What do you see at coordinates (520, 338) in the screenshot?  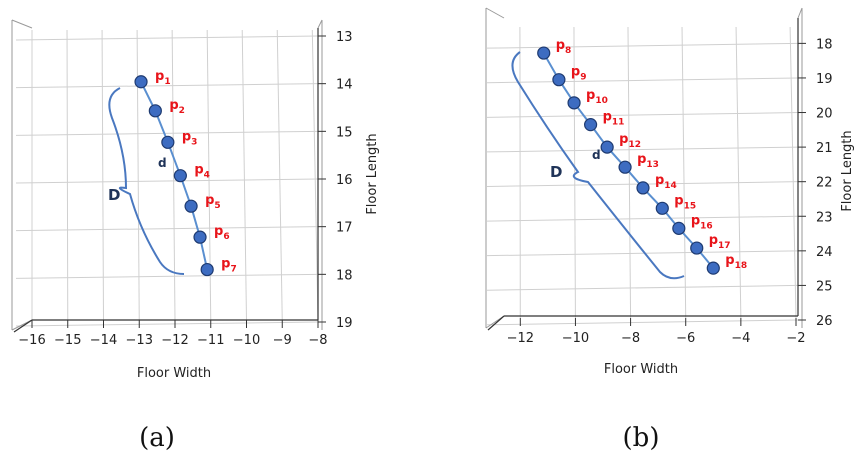 I see `x-tick-label: −12` at bounding box center [520, 338].